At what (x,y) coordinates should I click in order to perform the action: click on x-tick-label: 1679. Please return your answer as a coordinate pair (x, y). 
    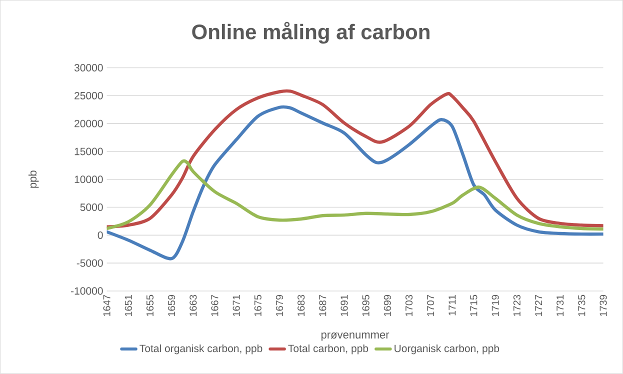
    Looking at the image, I should click on (280, 305).